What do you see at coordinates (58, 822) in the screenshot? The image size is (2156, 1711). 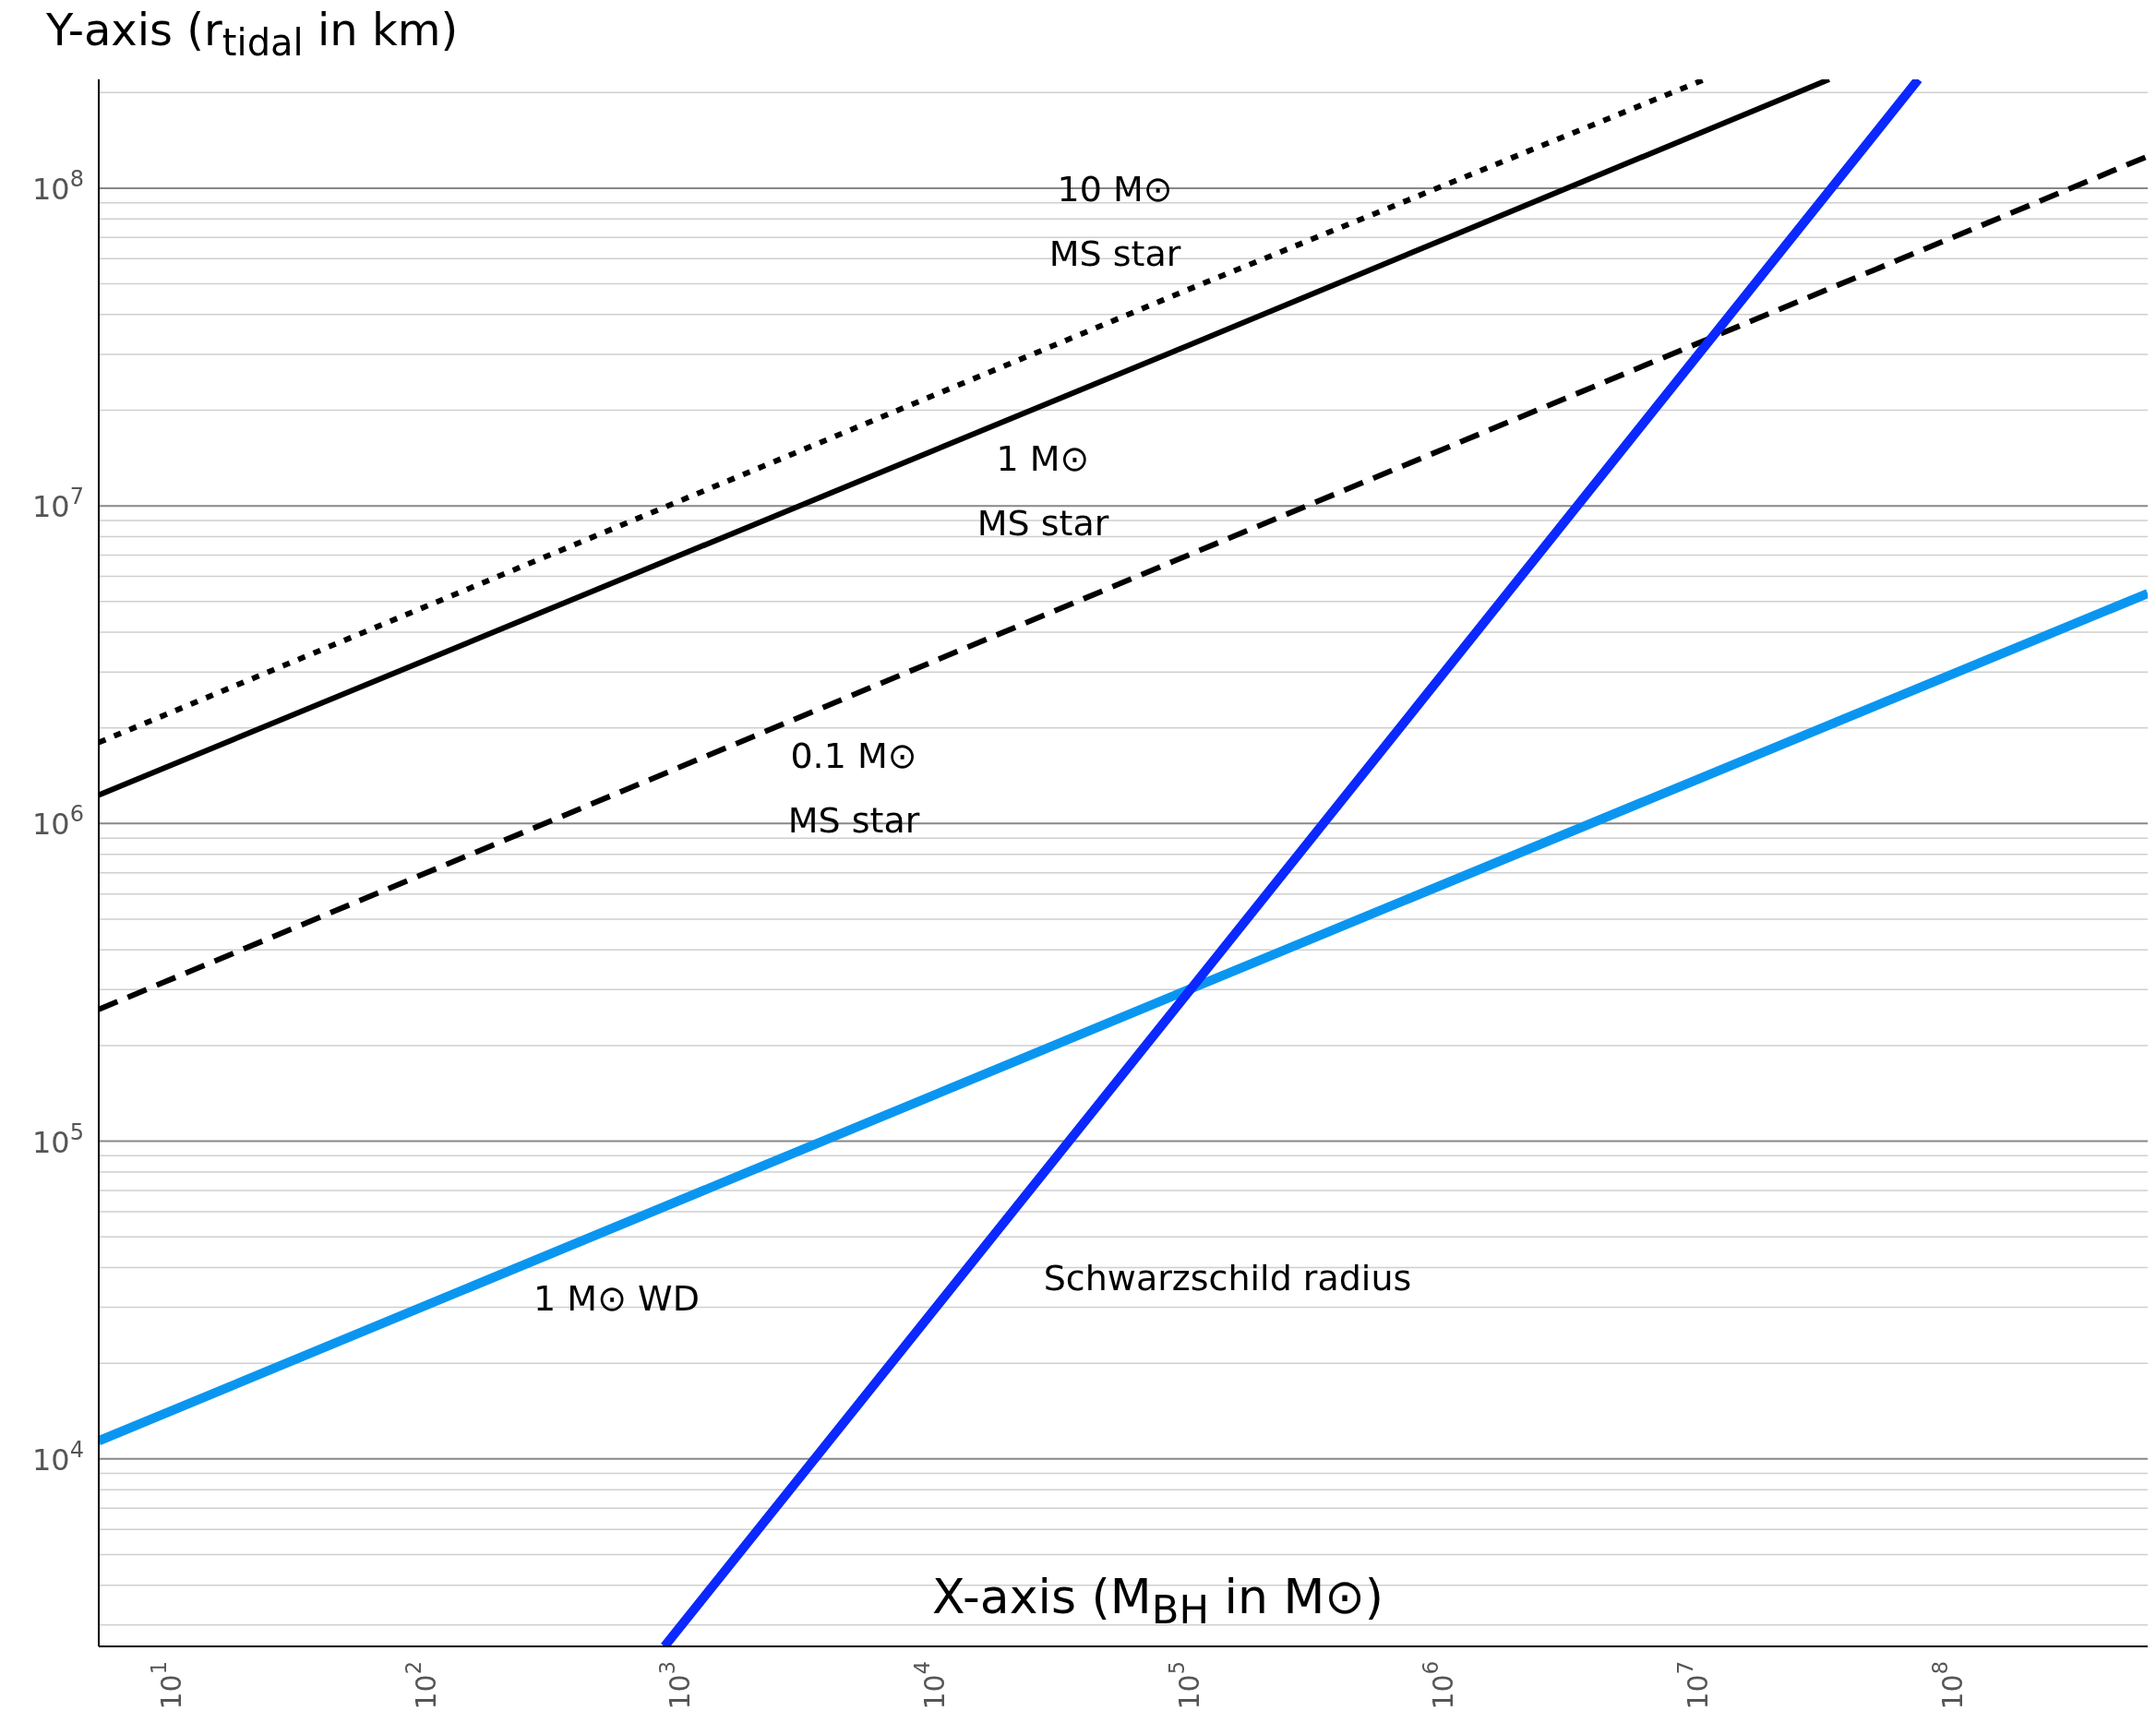 I see `y-tick-label: 10$^{6}$` at bounding box center [58, 822].